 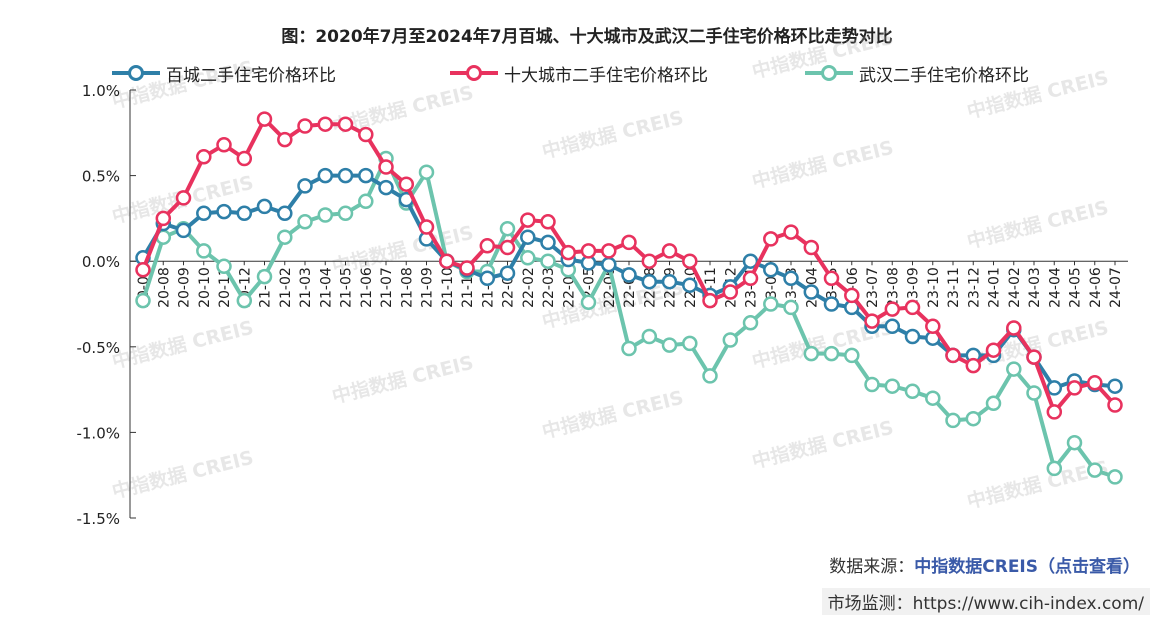 What do you see at coordinates (101, 91) in the screenshot?
I see `y-tick-label: 1.0%` at bounding box center [101, 91].